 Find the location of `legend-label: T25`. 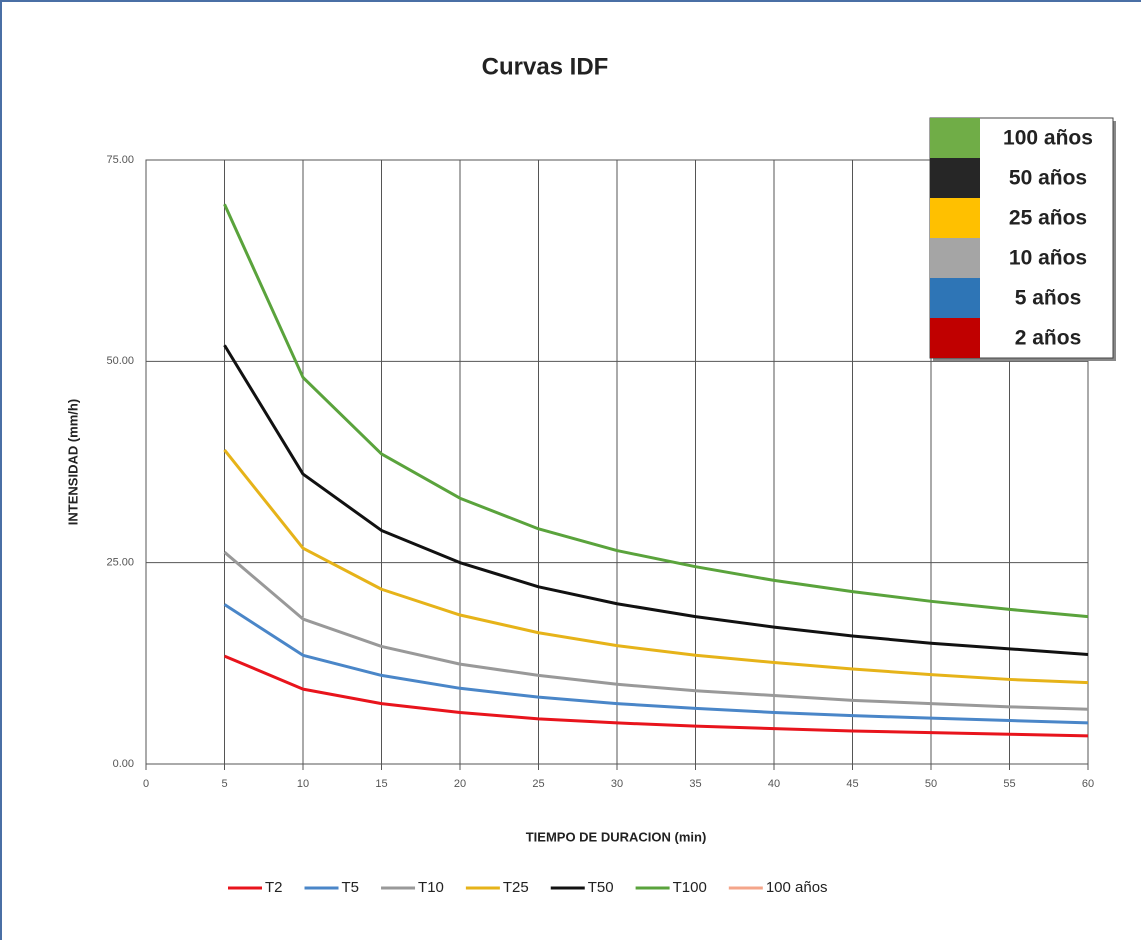

legend-label: T25 is located at coordinates (516, 887).